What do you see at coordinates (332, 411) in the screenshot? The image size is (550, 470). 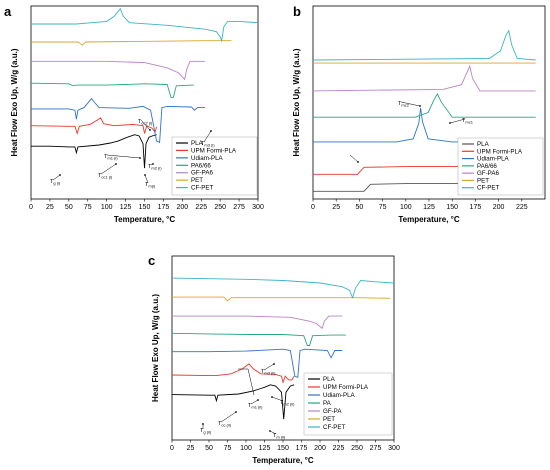 I see `legend-label: GF-PA` at bounding box center [332, 411].